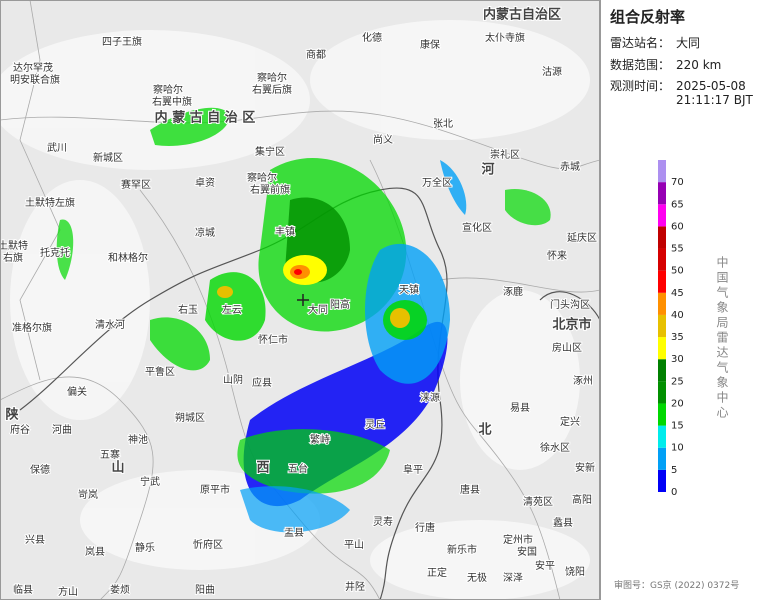  What do you see at coordinates (477, 577) in the screenshot?
I see `place-label: 无极` at bounding box center [477, 577].